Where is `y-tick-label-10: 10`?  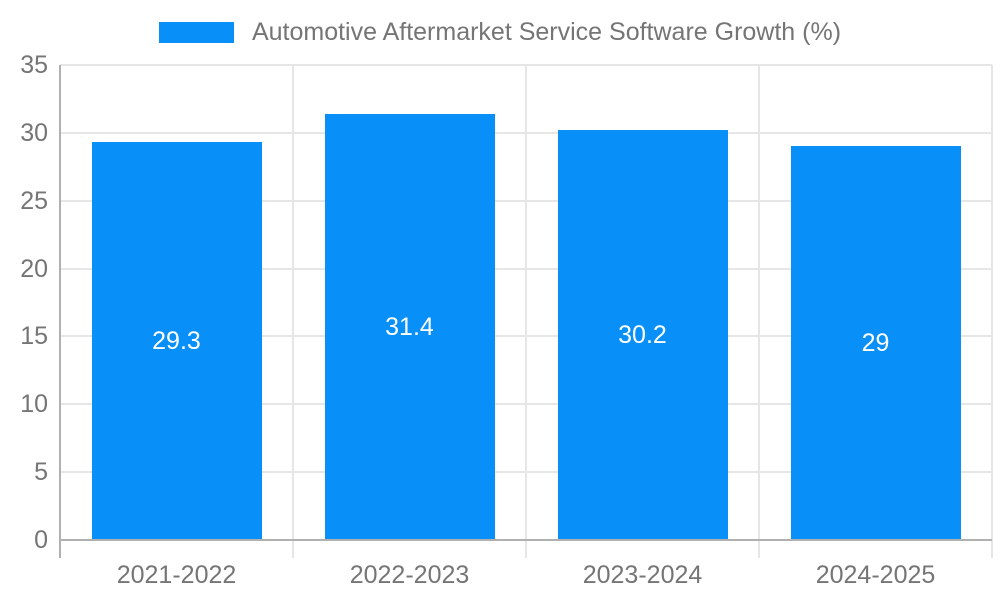
y-tick-label-10: 10 is located at coordinates (34, 404).